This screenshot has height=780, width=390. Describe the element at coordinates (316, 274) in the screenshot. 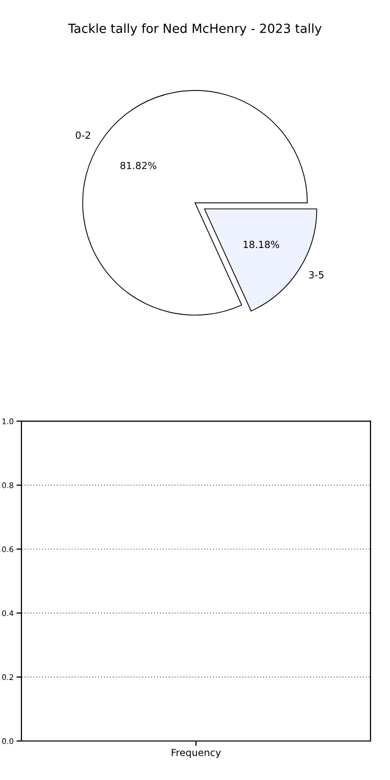

I see `slice-label: 3-5` at that location.